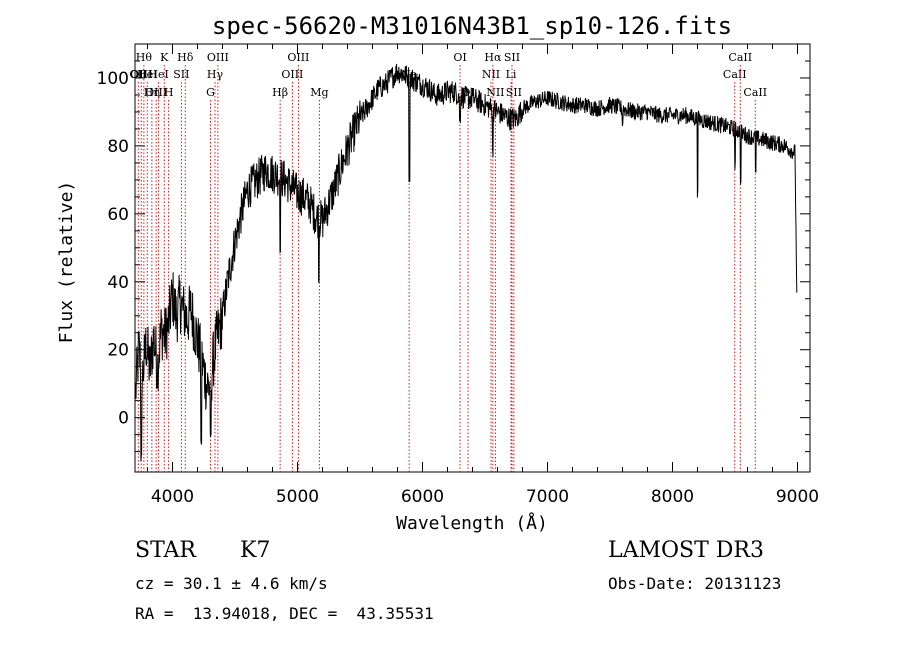  Describe the element at coordinates (280, 92) in the screenshot. I see `line-label: Hβ` at that location.